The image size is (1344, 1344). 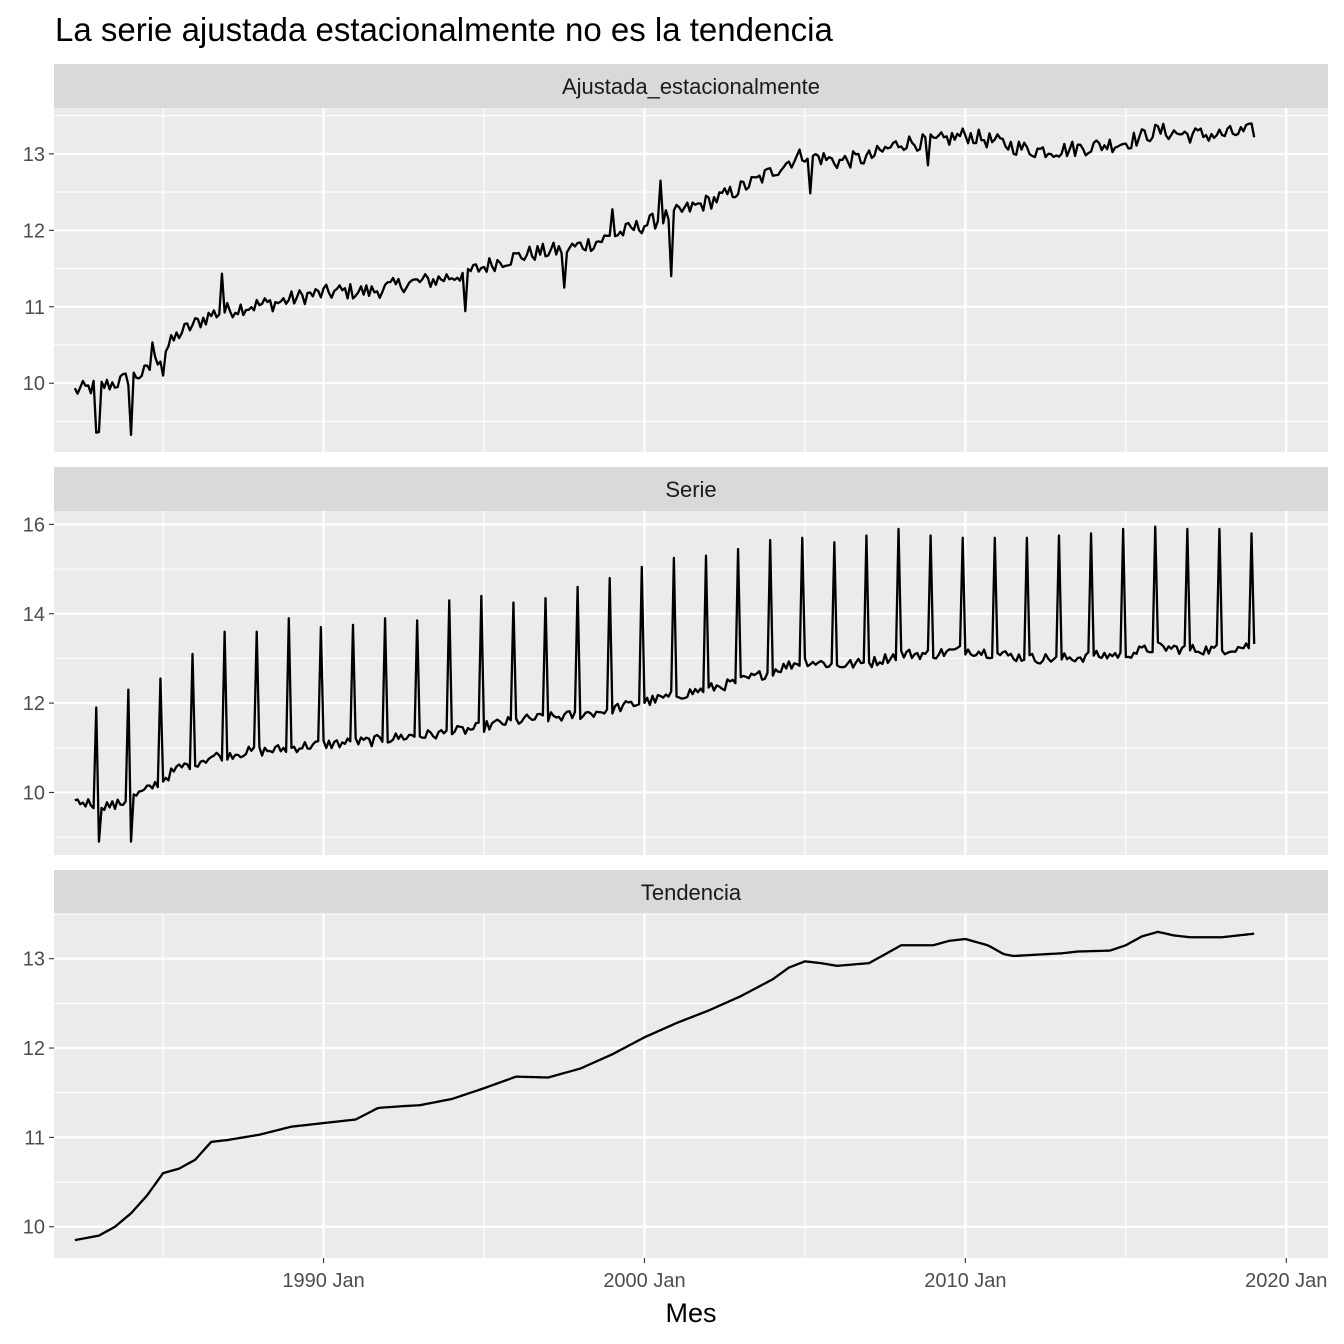 I want to click on x-axis-title: Mes, so click(x=690, y=1313).